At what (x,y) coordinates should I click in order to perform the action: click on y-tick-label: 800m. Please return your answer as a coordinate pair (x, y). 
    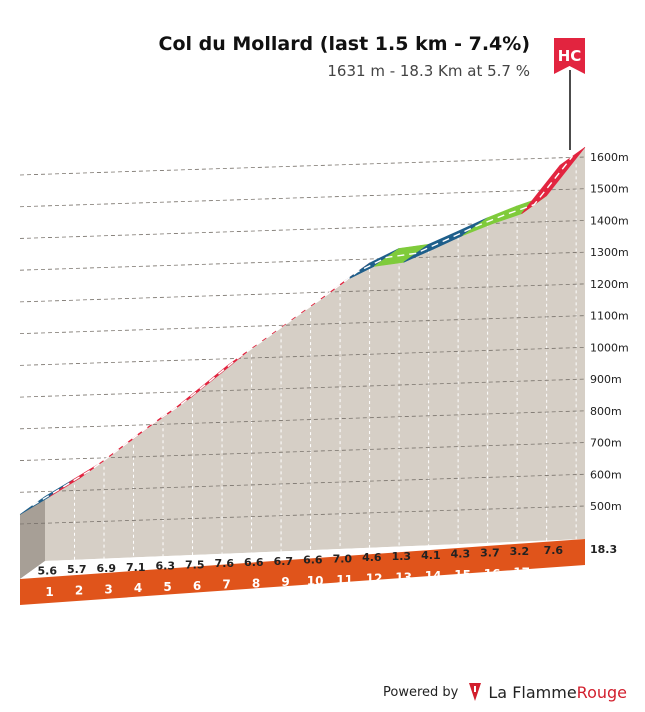
    Looking at the image, I should click on (606, 411).